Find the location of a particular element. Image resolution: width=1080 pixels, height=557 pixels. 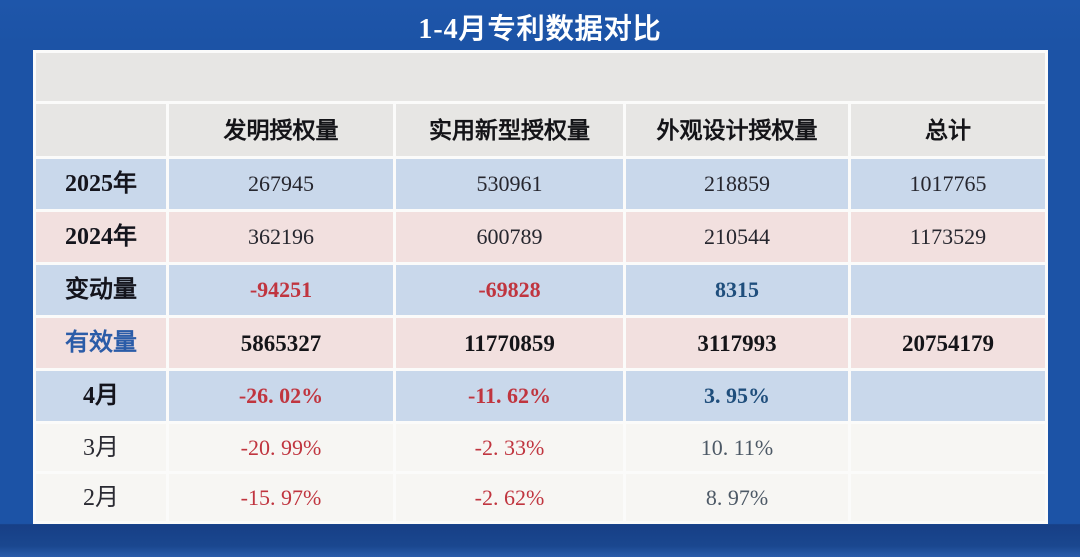

column-header-total: 总计 is located at coordinates (948, 130).